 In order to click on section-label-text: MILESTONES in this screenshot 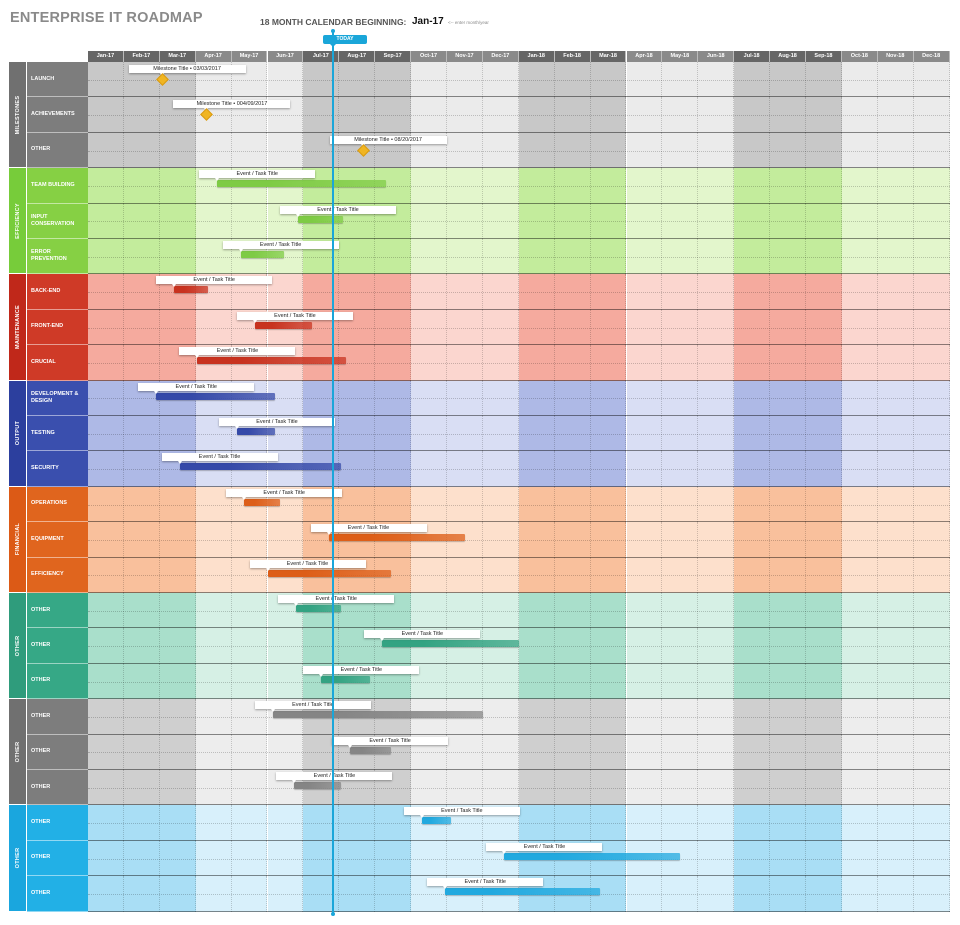, I will do `click(17, 114)`.